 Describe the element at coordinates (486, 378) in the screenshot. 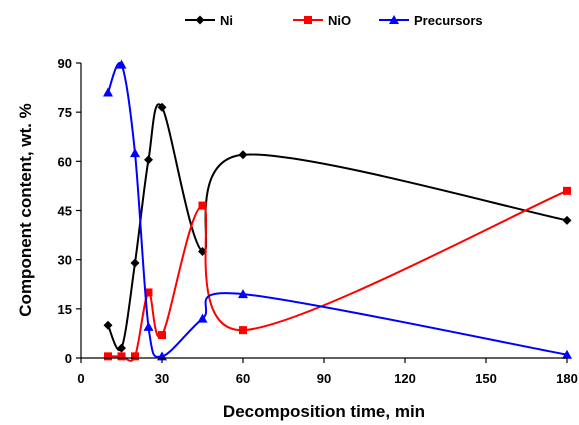

I see `x-tick-label: 150` at that location.